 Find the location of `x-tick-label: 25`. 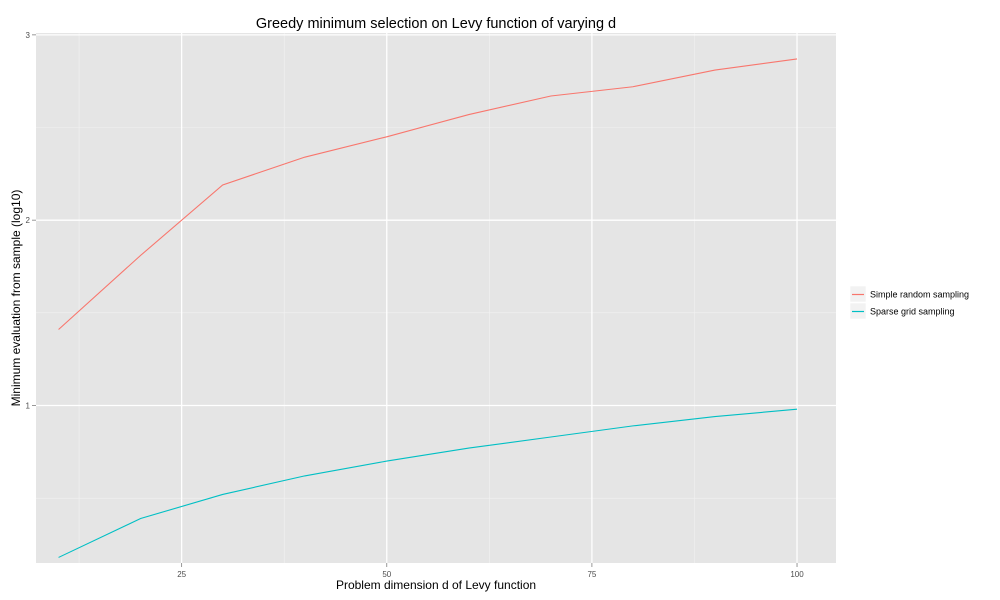

x-tick-label: 25 is located at coordinates (181, 574).